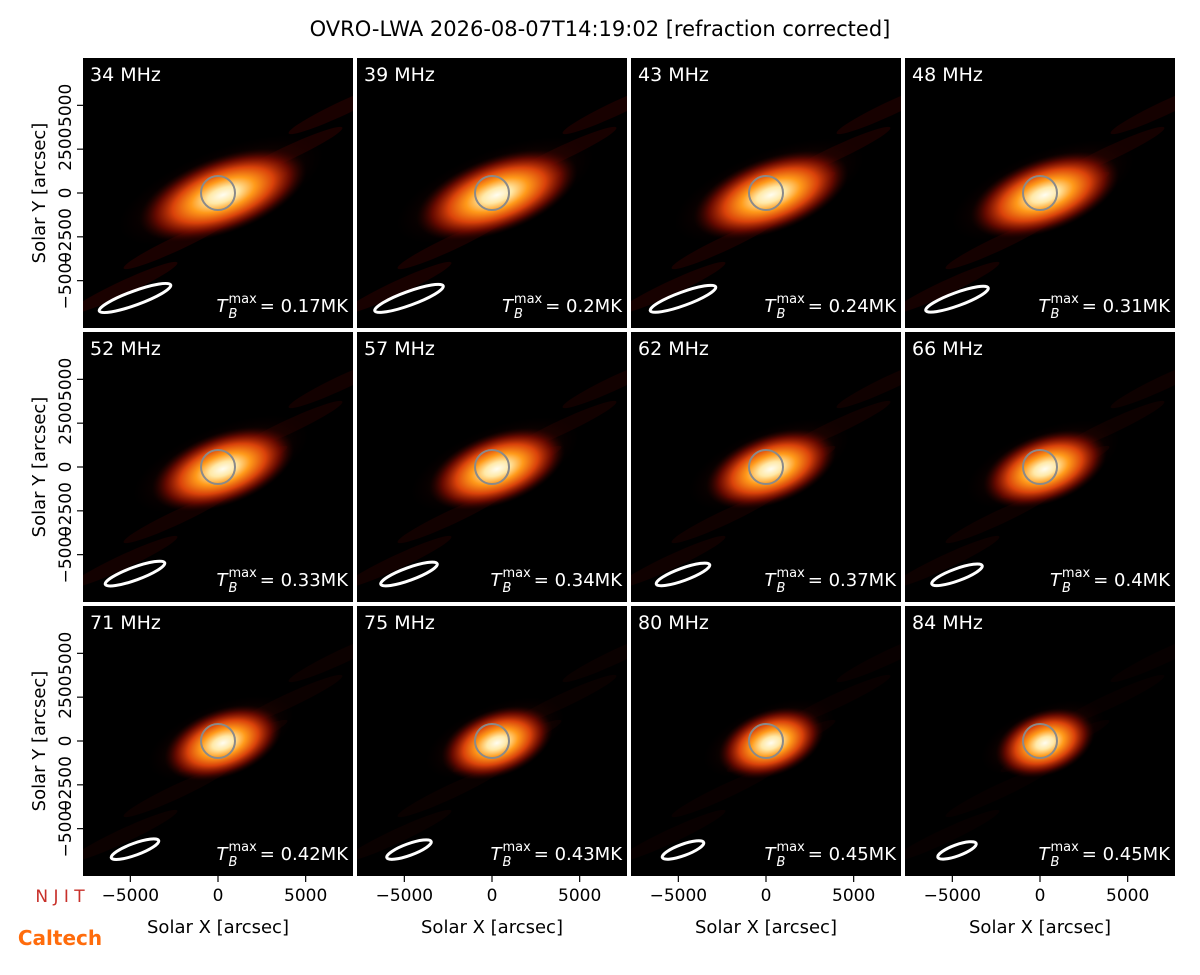  I want to click on tb-value: = 0.34MK, so click(578, 580).